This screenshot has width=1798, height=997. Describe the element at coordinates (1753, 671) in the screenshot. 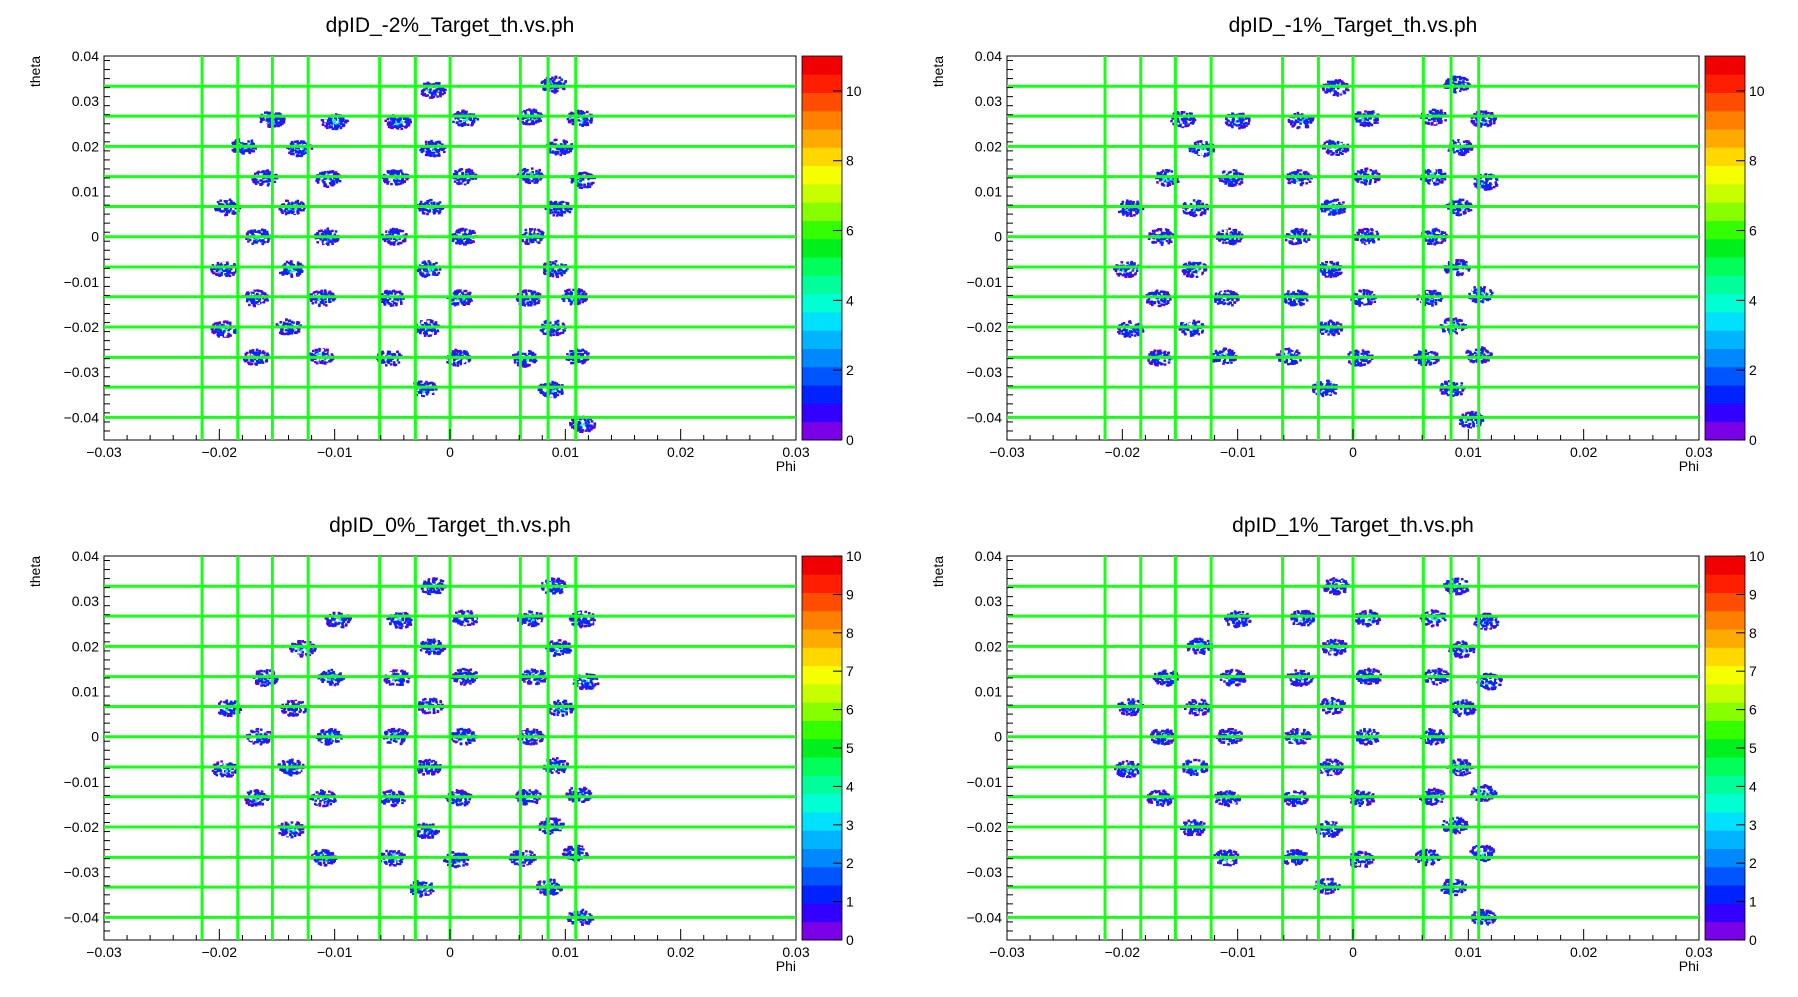

I see `z-tick-label: 7` at that location.